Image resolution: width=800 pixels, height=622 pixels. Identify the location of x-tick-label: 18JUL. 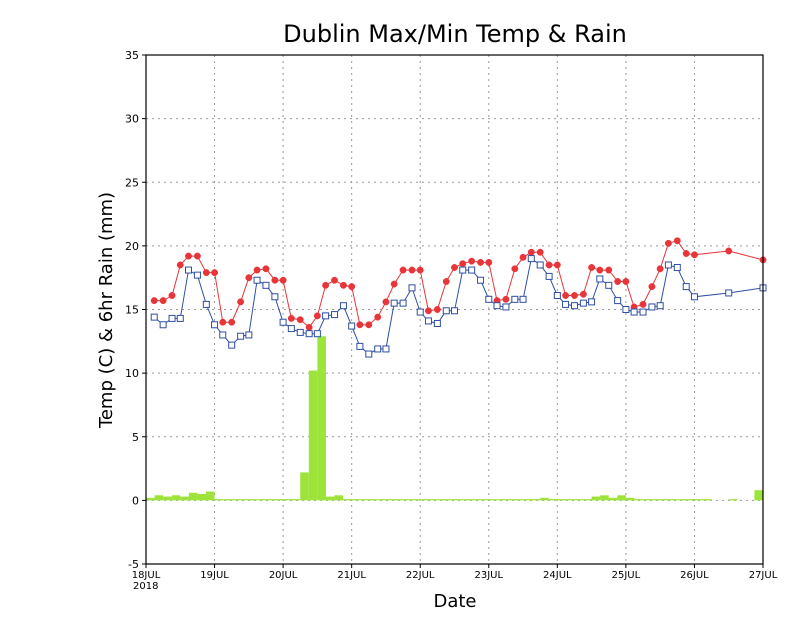
(146, 575).